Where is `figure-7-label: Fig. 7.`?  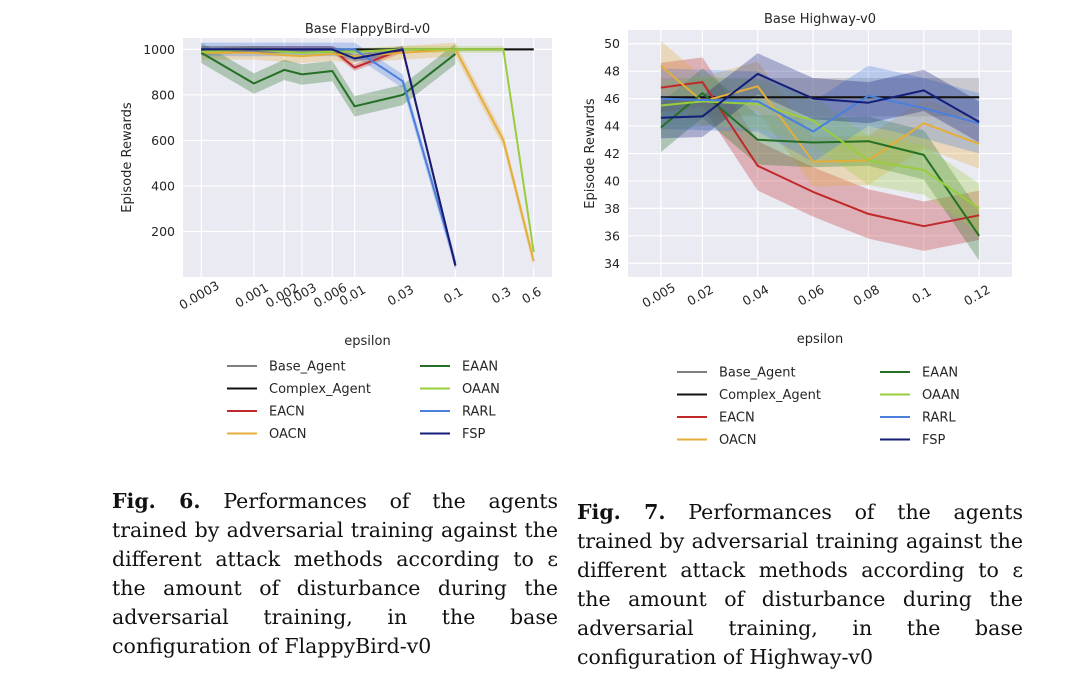 figure-7-label: Fig. 7. is located at coordinates (621, 512).